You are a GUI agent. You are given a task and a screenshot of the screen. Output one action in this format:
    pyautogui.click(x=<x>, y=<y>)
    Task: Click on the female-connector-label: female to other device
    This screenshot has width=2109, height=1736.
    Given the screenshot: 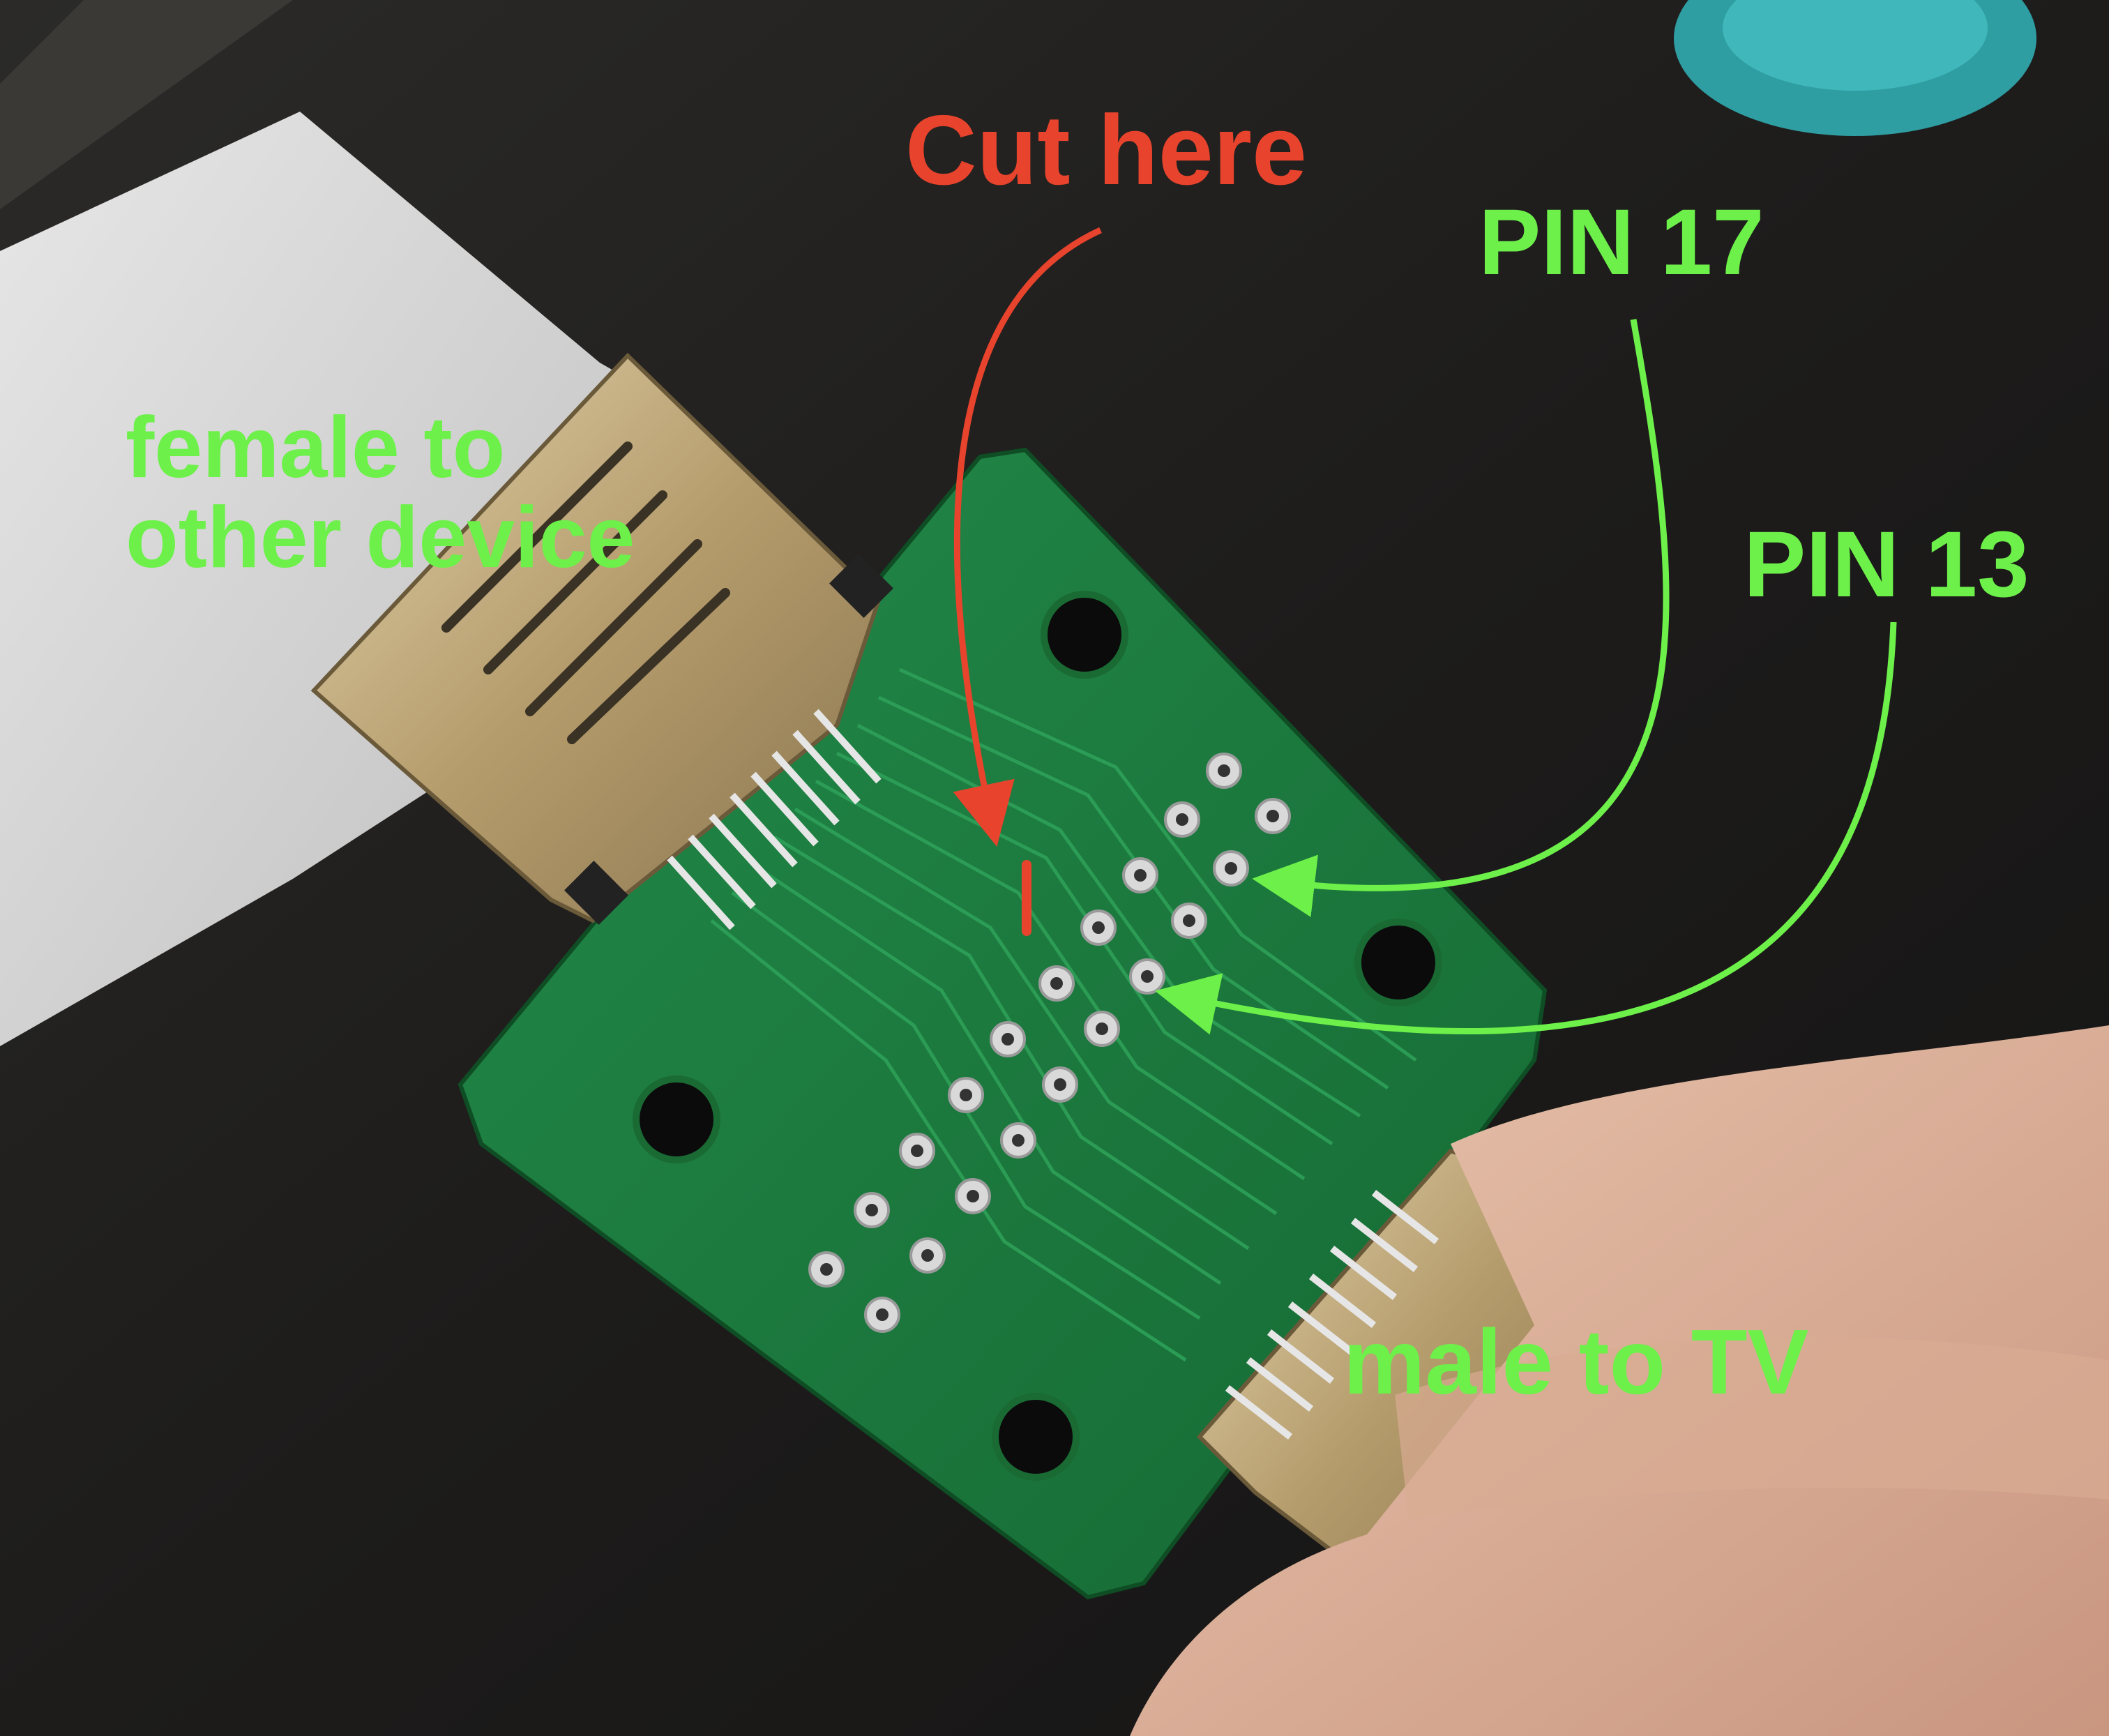 What is the action you would take?
    pyautogui.click(x=380, y=493)
    